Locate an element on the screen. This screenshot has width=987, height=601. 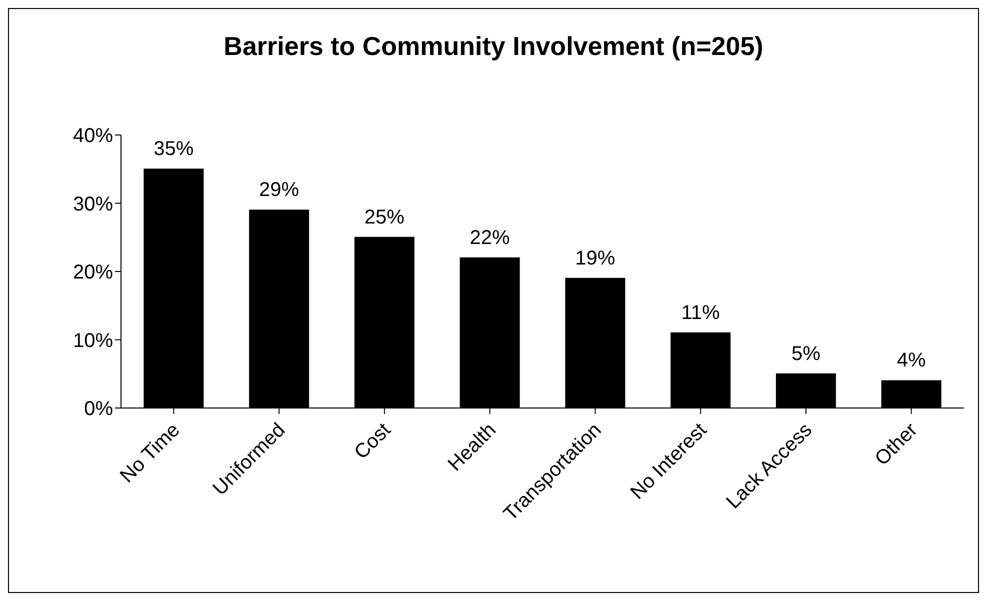
data-label: 22% is located at coordinates (490, 237).